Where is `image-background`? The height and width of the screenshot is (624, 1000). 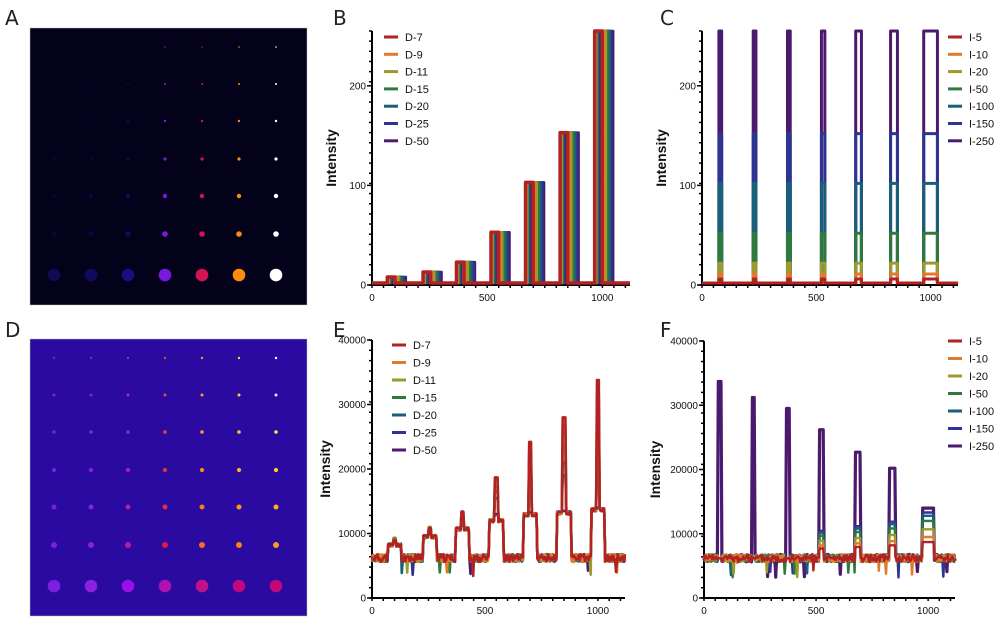 image-background is located at coordinates (168, 166).